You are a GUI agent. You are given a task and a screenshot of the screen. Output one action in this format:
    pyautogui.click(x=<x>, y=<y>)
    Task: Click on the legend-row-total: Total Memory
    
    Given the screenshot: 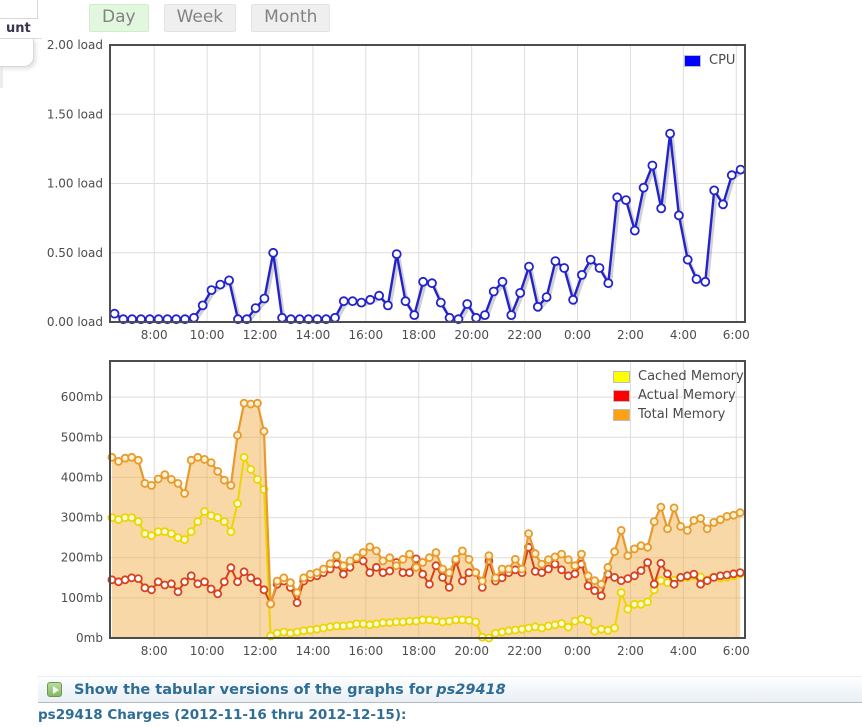 What is the action you would take?
    pyautogui.click(x=678, y=414)
    